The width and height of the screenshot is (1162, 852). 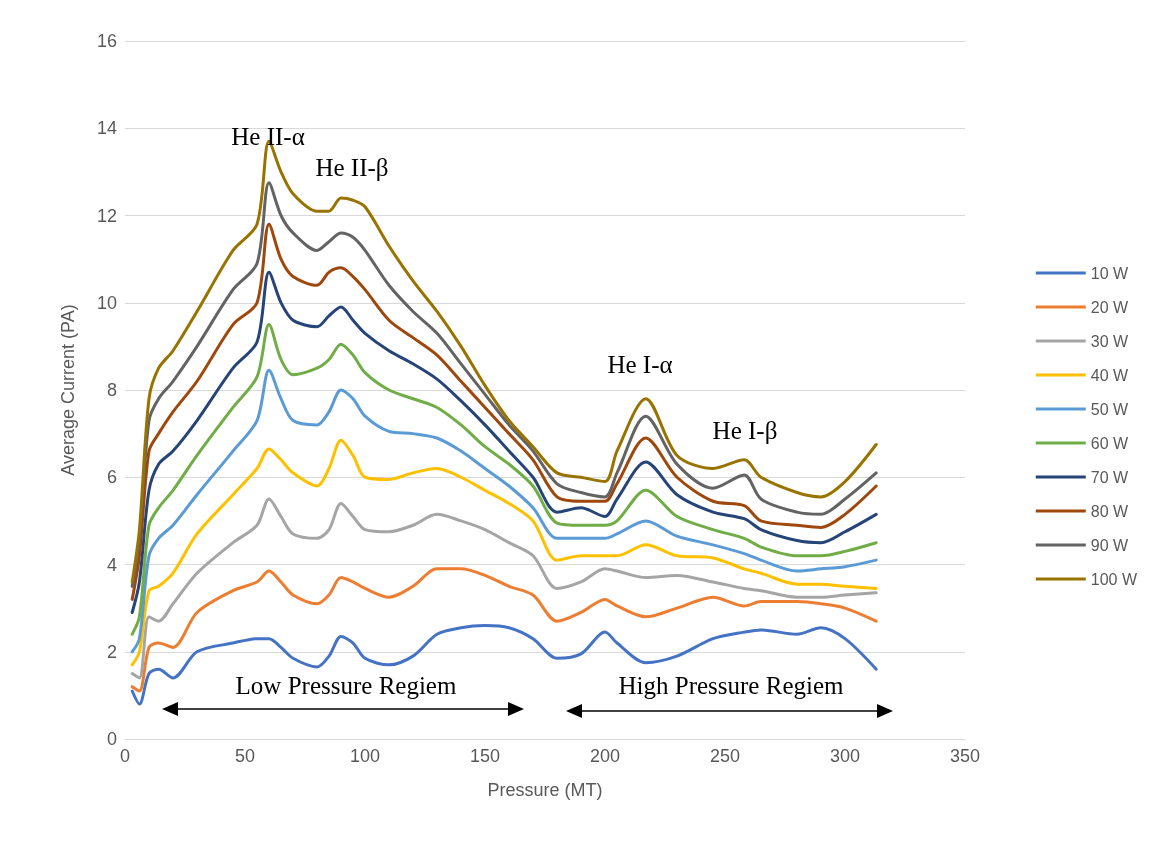 I want to click on y-tick-label: 0, so click(x=111, y=739).